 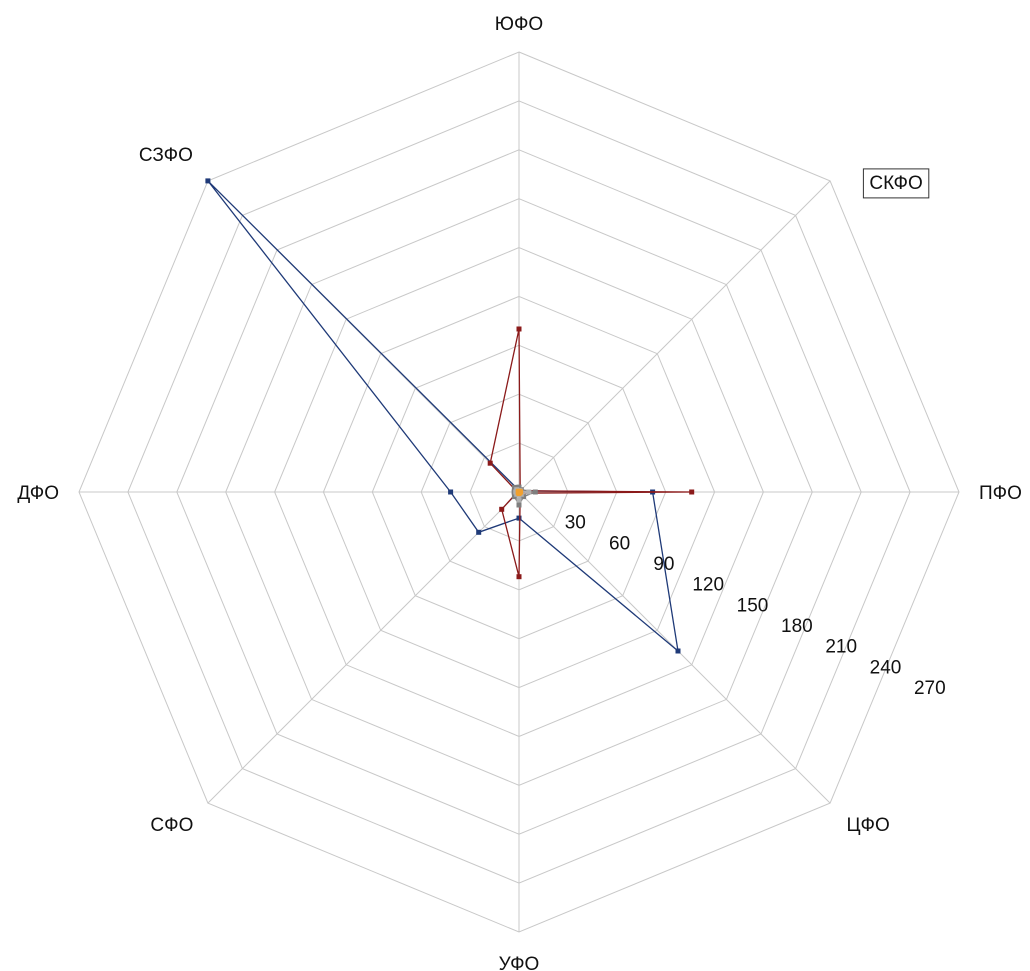 I want to click on category-label: ПФО, so click(x=1000, y=493).